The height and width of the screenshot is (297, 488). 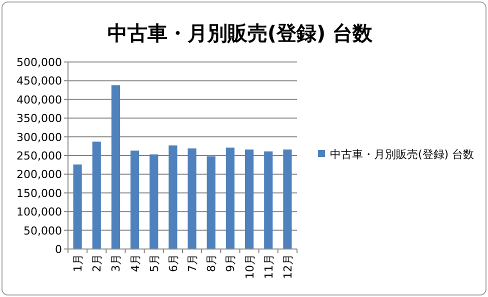 I want to click on x-tick-label: 5月, so click(x=154, y=263).